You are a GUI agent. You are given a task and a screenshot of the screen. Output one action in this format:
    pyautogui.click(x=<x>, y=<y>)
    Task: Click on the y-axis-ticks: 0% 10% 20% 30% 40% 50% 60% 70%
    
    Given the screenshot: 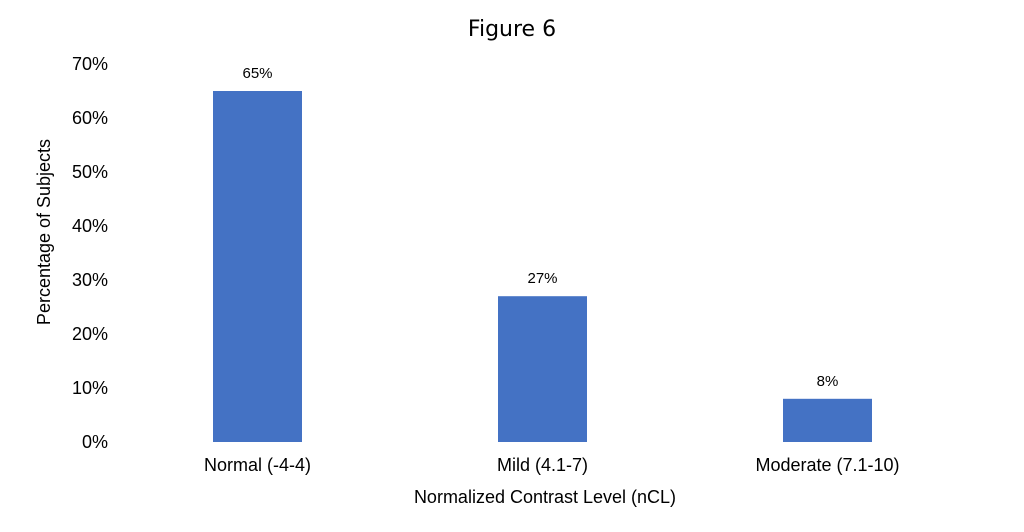 What is the action you would take?
    pyautogui.click(x=90, y=253)
    